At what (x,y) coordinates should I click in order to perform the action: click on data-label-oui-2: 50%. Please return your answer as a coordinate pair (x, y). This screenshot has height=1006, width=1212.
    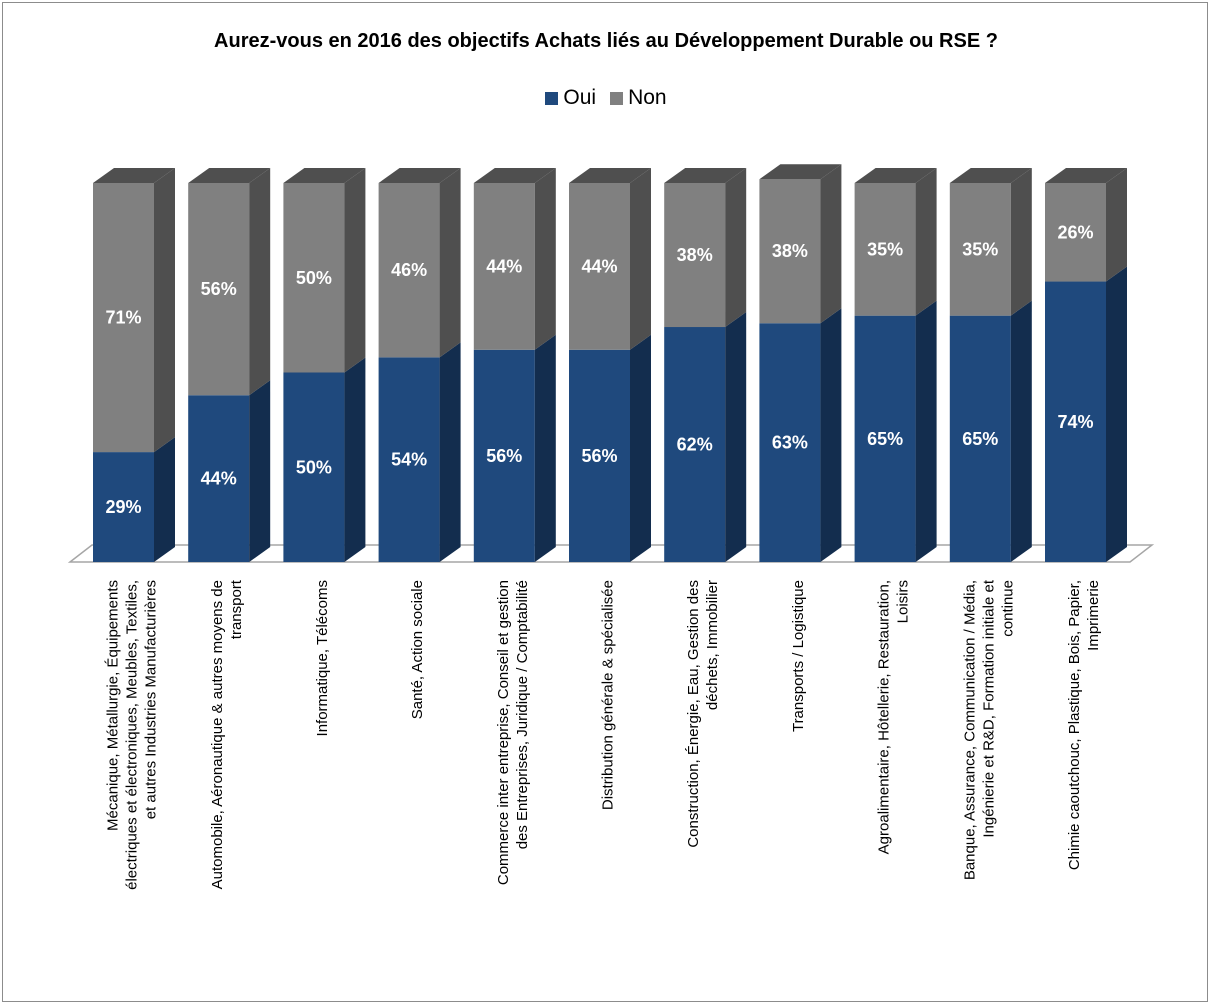
    Looking at the image, I should click on (314, 467).